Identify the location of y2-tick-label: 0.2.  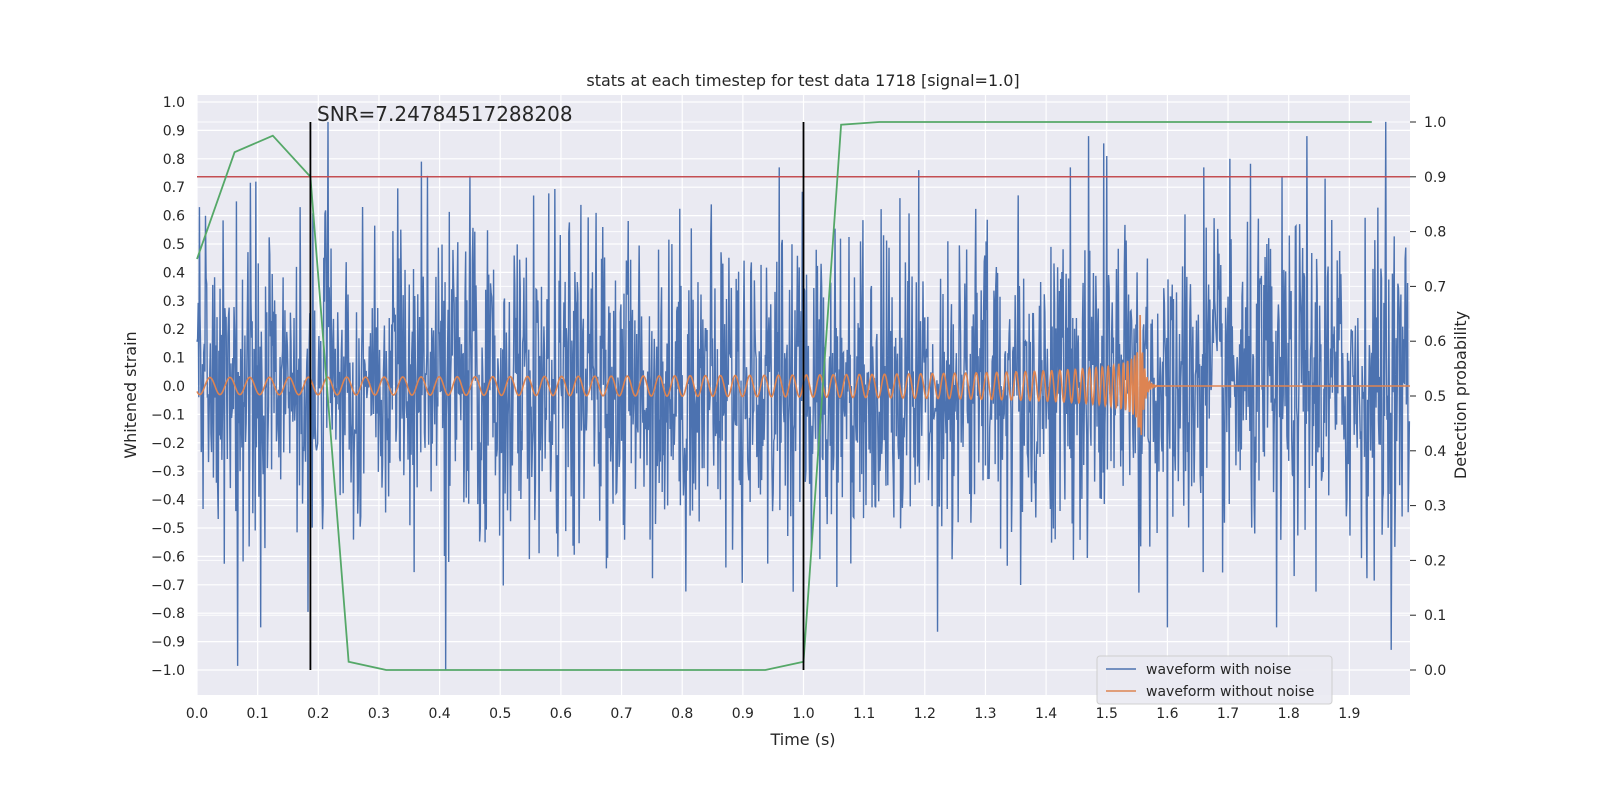
(1435, 561).